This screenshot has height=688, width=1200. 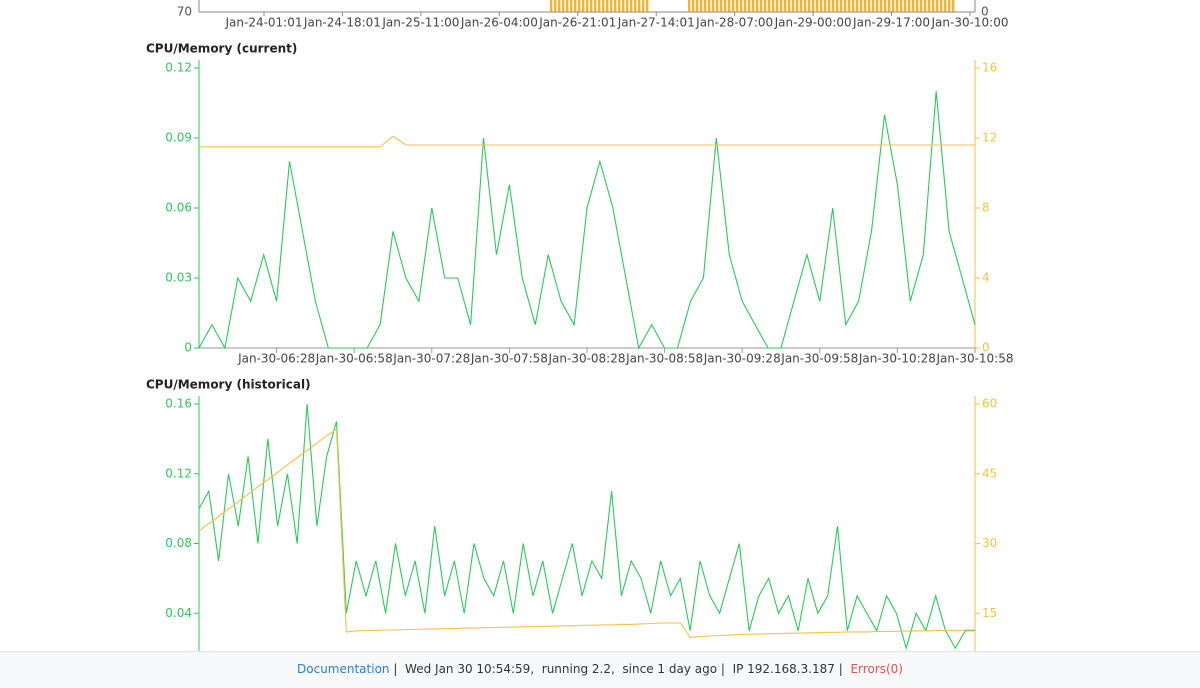 I want to click on x-tick-label: Jan-30-07:58, so click(x=509, y=359).